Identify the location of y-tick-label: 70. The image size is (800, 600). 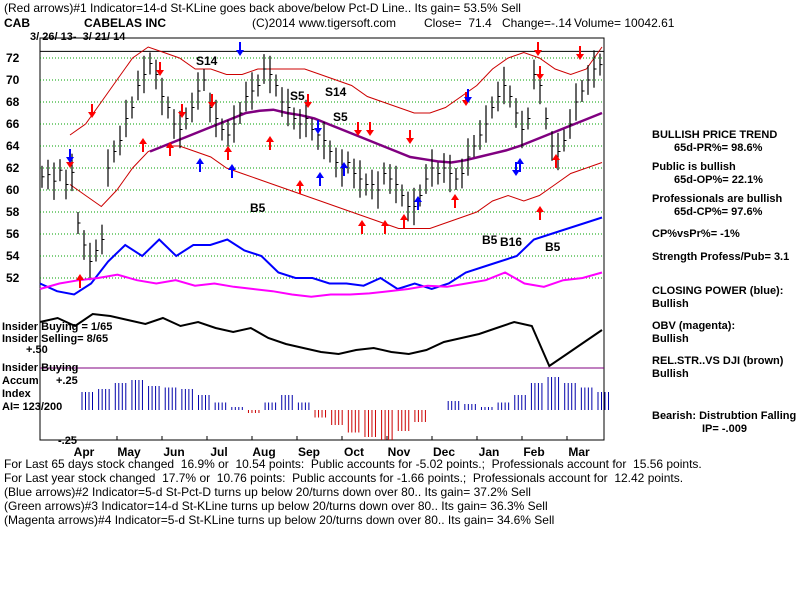
(13, 80).